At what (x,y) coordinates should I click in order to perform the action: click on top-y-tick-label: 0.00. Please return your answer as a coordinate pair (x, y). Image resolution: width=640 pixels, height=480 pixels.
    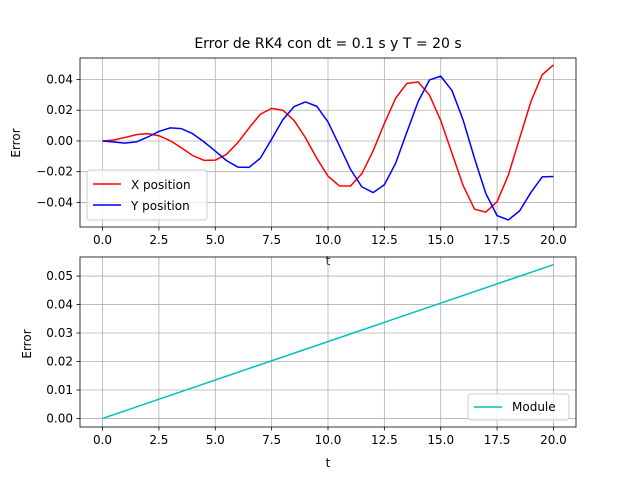
    Looking at the image, I should click on (59, 141).